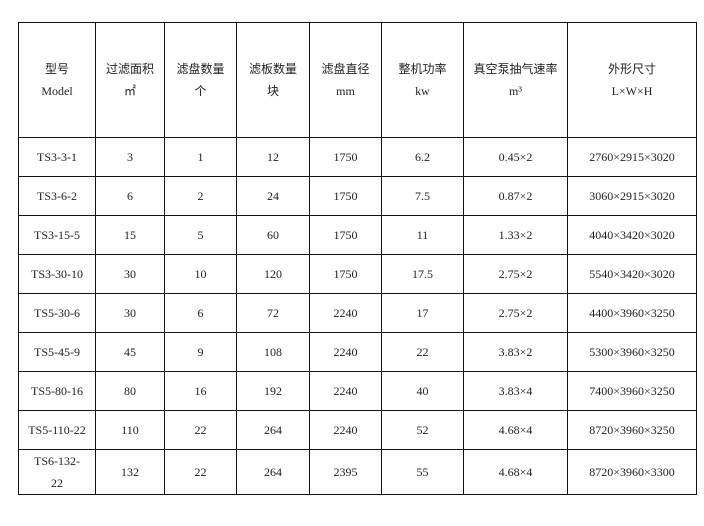 This screenshot has width=704, height=526. Describe the element at coordinates (130, 391) in the screenshot. I see `cell-filter-area: 80` at that location.